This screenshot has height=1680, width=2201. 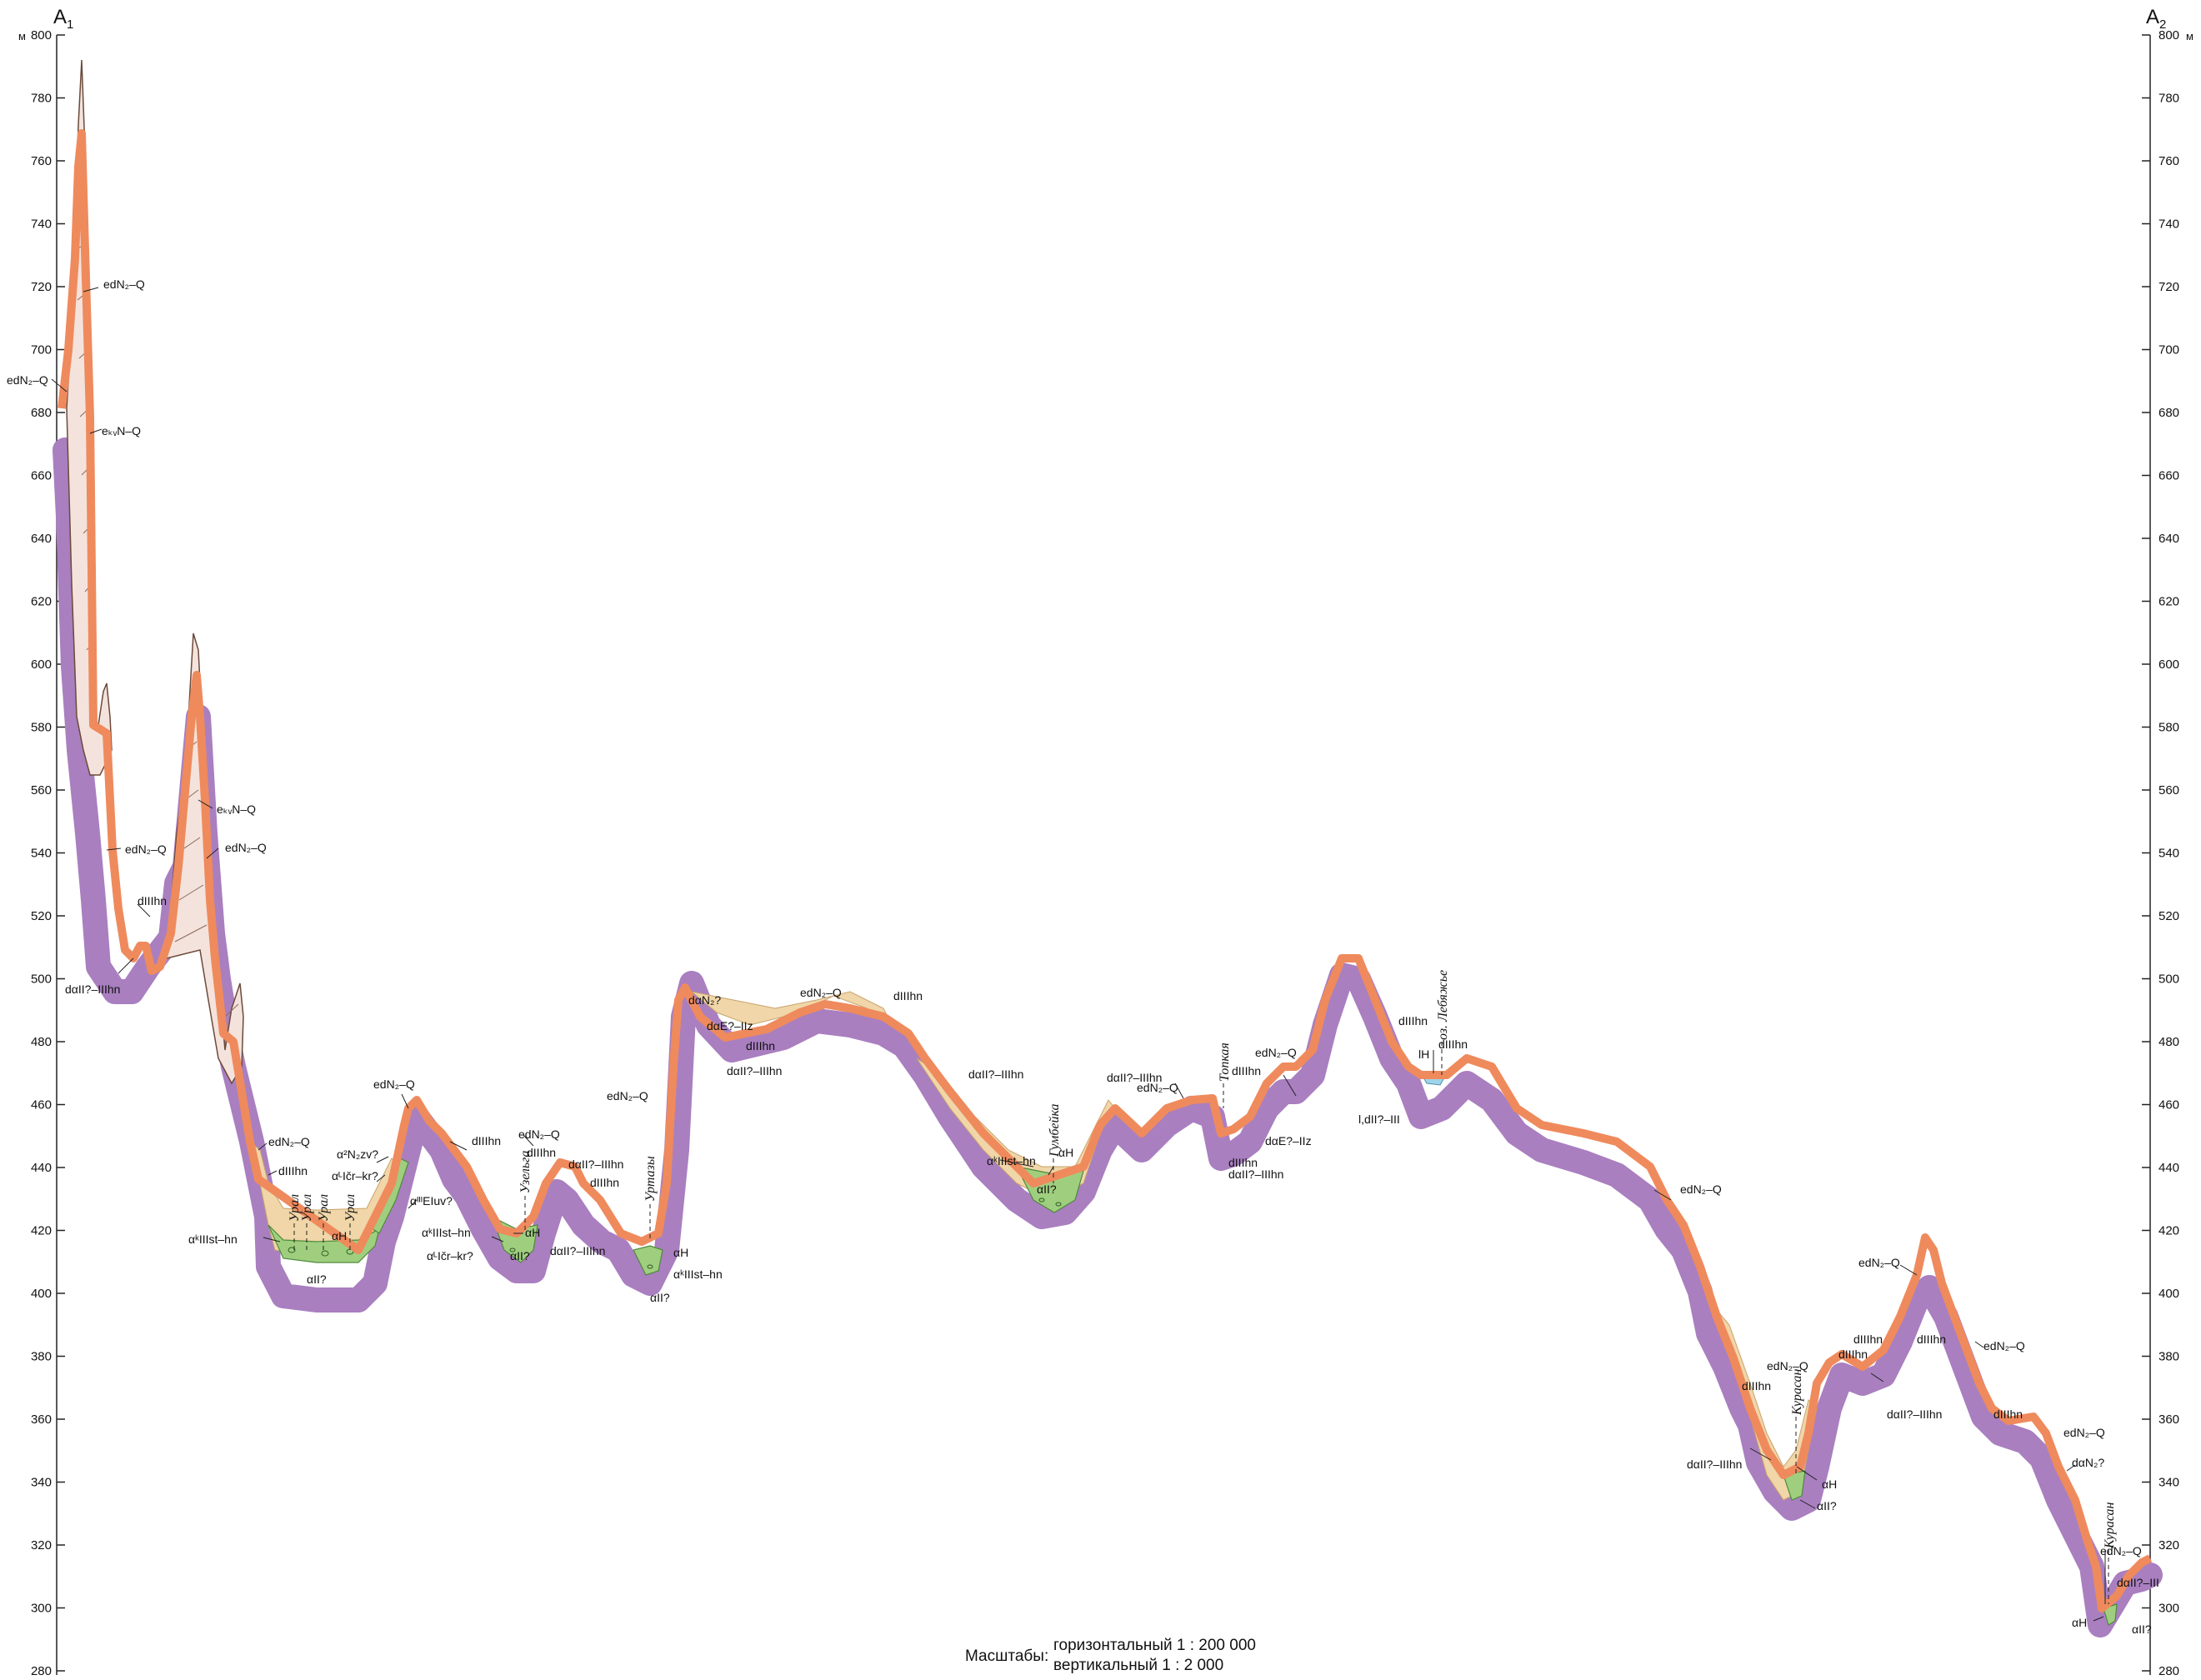 What do you see at coordinates (675, 1233) in the screenshot?
I see `alluvium-pebbles` at bounding box center [675, 1233].